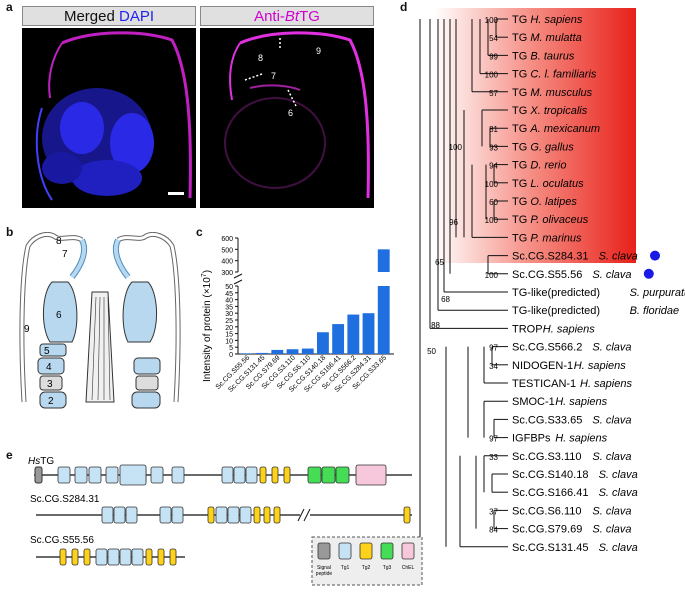 The width and height of the screenshot is (685, 600). I want to click on tree-leaf: Sc.CG.S33.65 S. clava, so click(572, 420).